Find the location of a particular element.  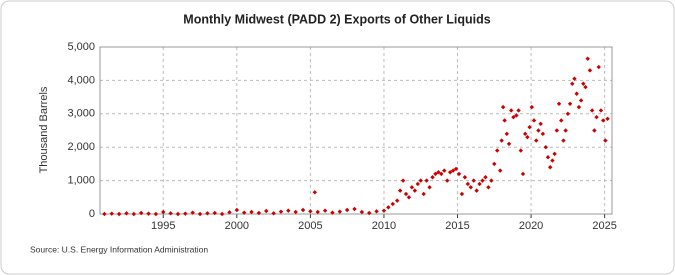

x-tick-label: 2015 is located at coordinates (457, 226).